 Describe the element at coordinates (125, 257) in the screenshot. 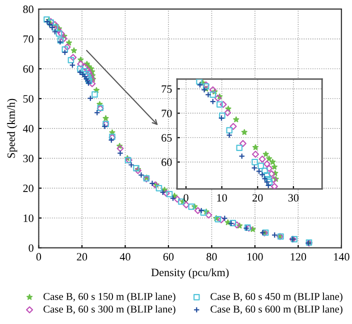

I see `x-tick-label: 40` at that location.